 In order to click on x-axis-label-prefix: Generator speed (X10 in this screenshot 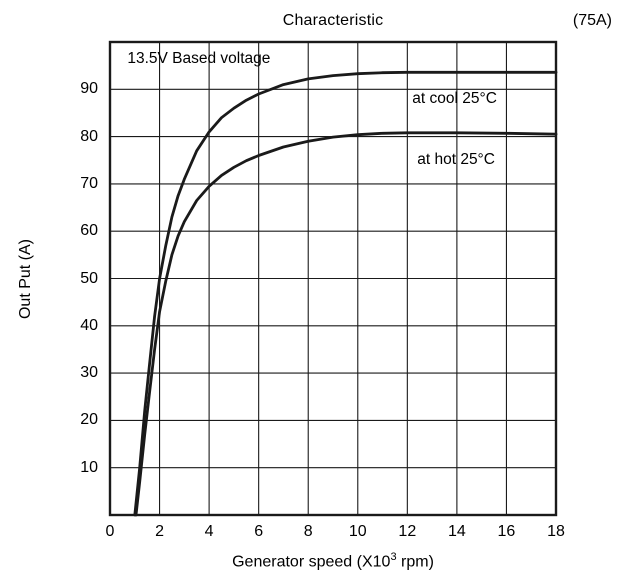, I will do `click(311, 562)`.